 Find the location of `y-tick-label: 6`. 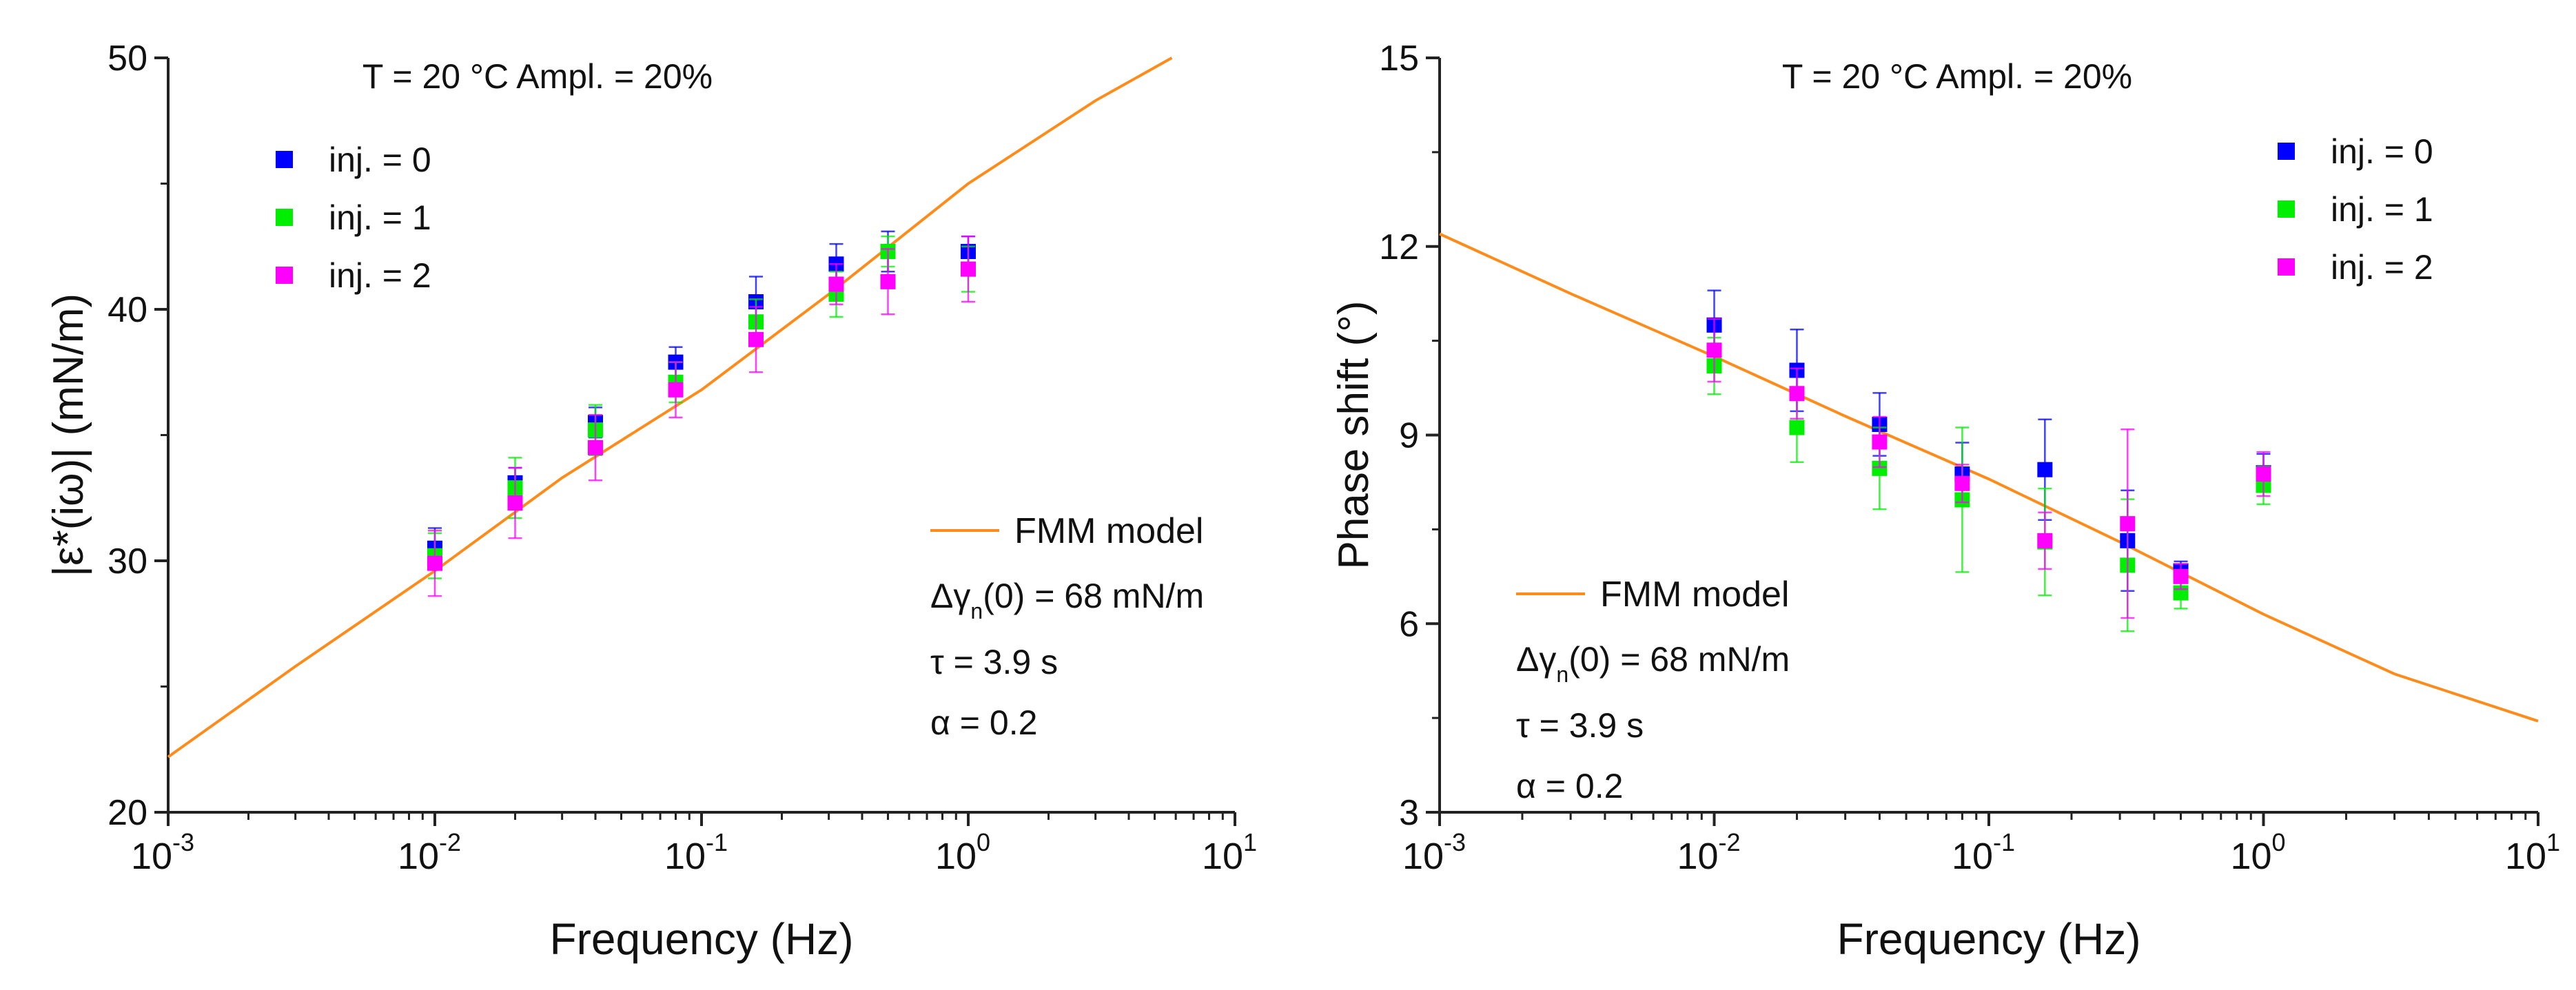

y-tick-label: 6 is located at coordinates (1409, 624).